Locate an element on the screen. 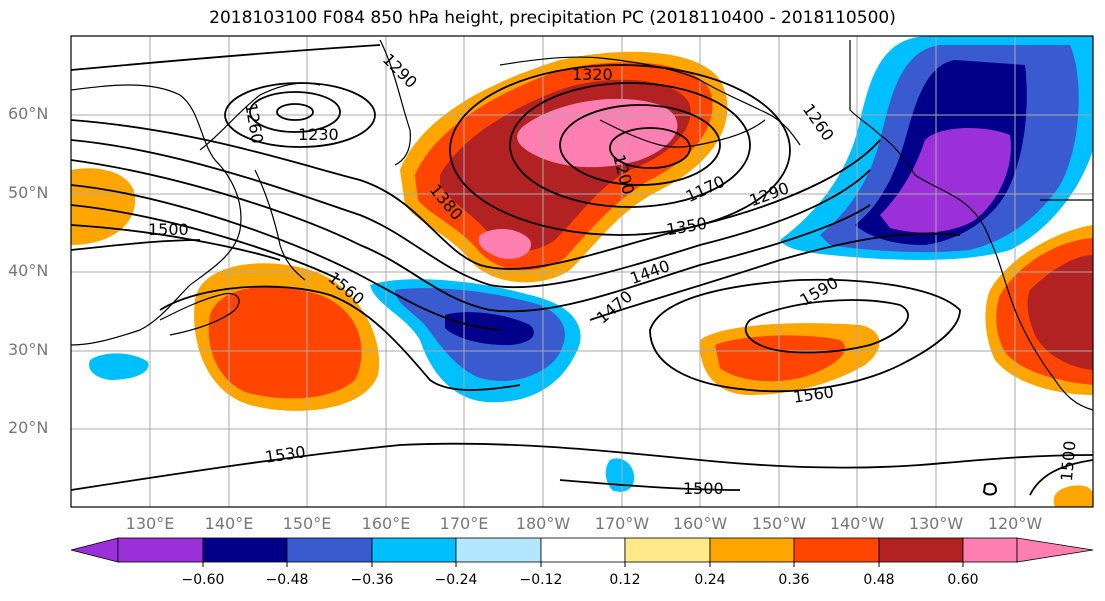 Image resolution: width=1105 pixels, height=601 pixels. contour-label: 1230 is located at coordinates (318, 134).